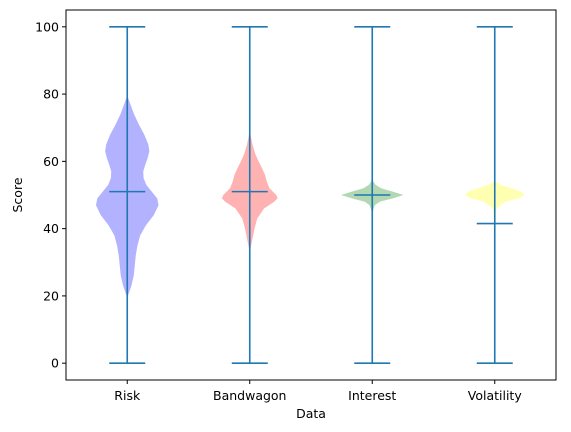 The height and width of the screenshot is (432, 571). I want to click on x-tick-label: Risk, so click(127, 395).